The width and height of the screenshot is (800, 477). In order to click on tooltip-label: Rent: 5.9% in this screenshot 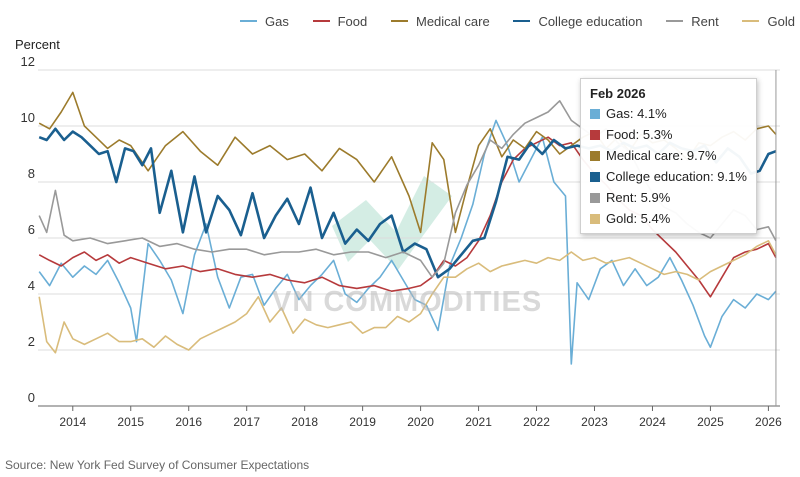, I will do `click(638, 197)`.